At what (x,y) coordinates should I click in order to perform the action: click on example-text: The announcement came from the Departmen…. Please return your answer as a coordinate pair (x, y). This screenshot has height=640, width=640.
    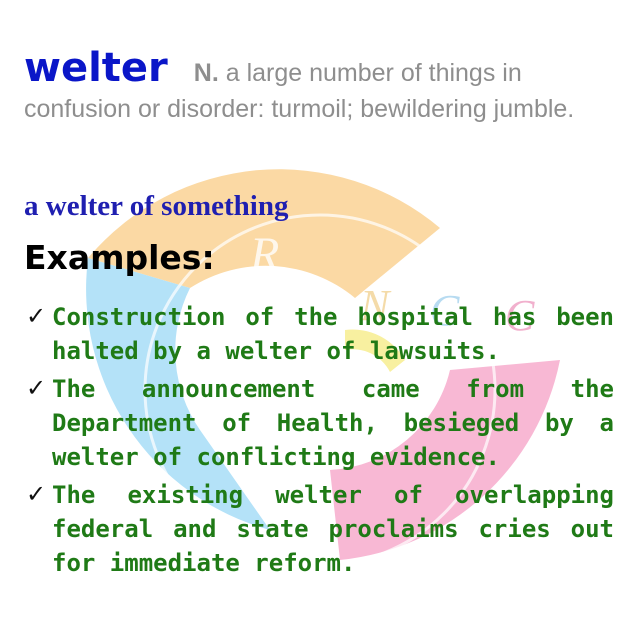
    Looking at the image, I should click on (333, 423).